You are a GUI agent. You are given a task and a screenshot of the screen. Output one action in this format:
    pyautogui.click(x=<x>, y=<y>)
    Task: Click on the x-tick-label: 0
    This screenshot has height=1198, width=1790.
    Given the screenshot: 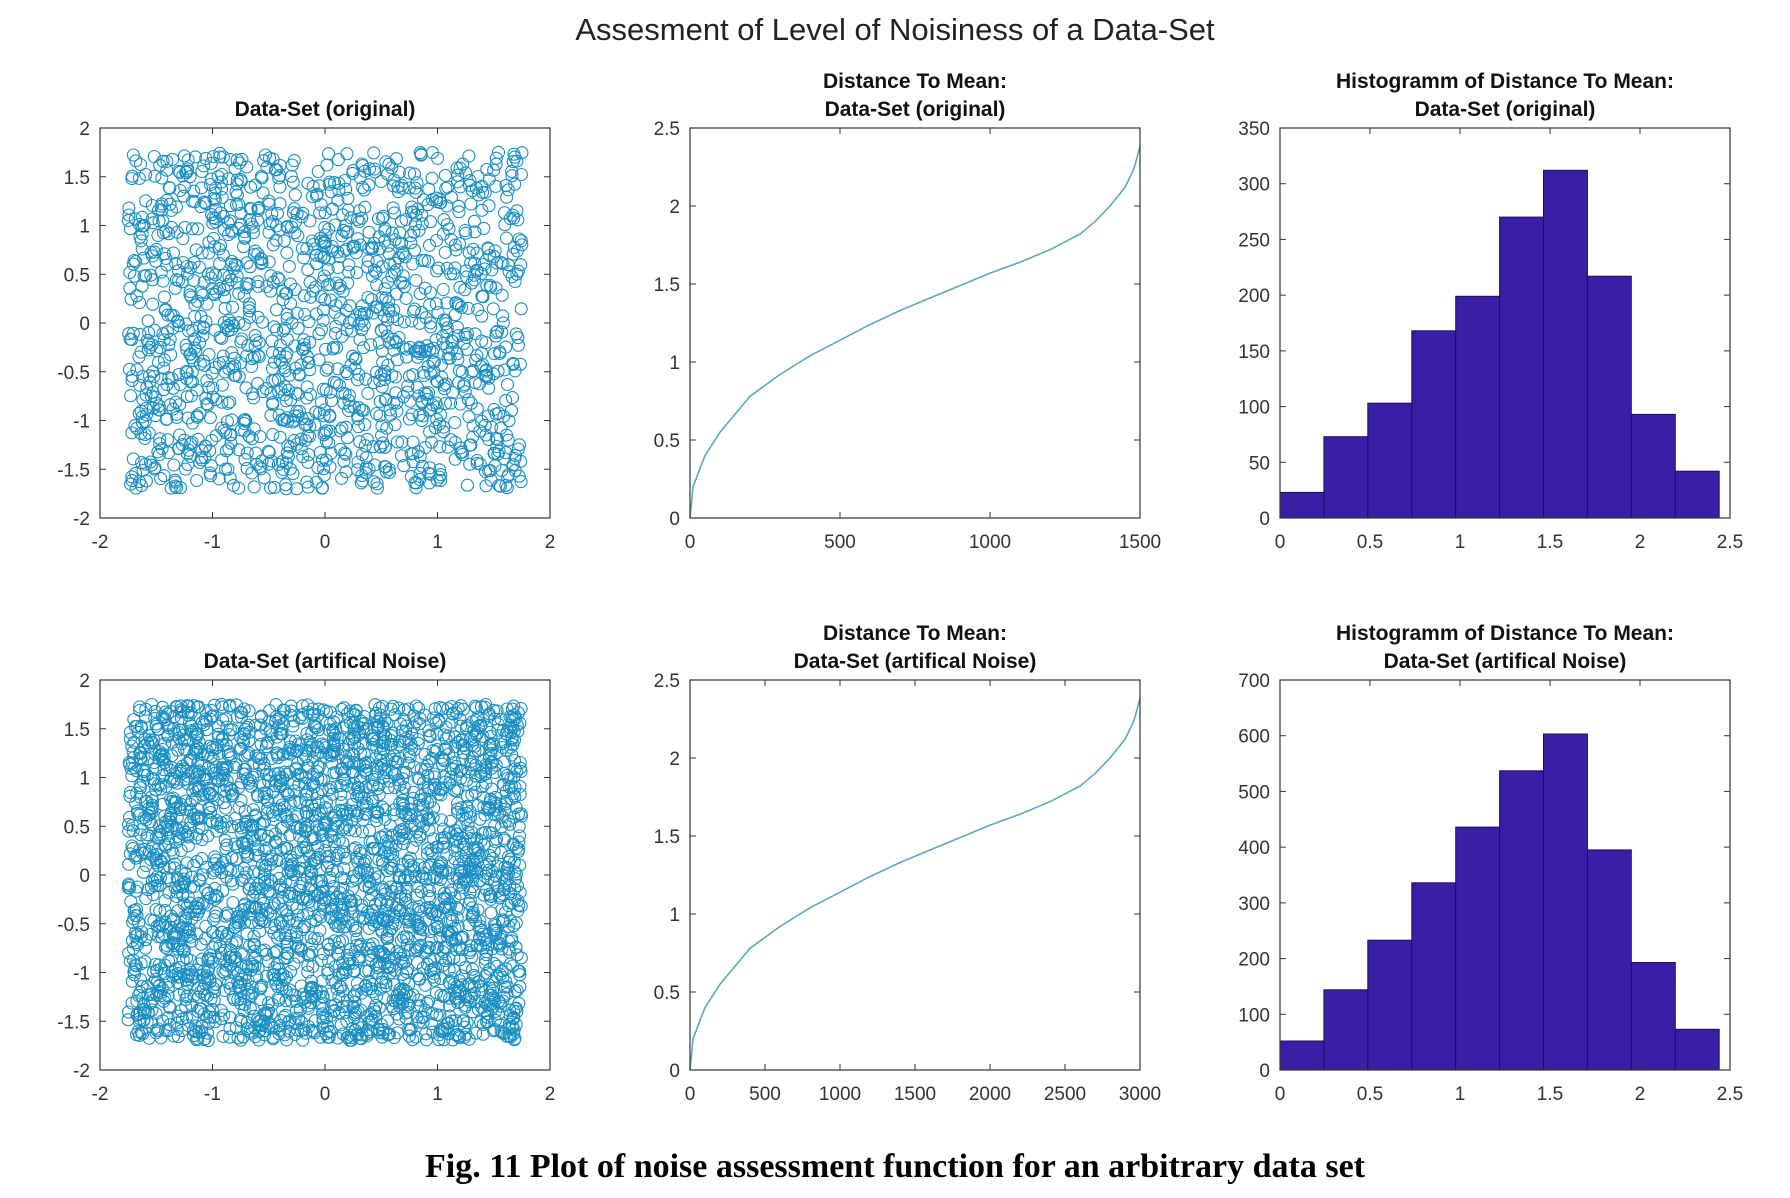 What is the action you would take?
    pyautogui.click(x=325, y=542)
    